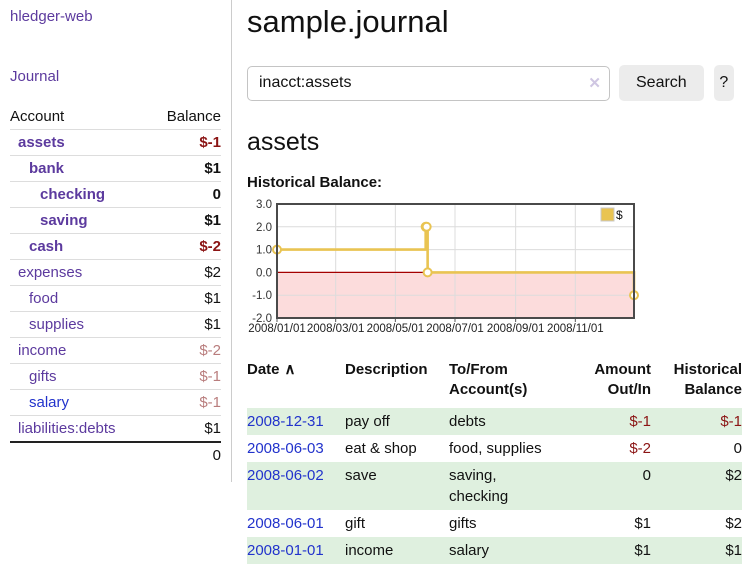 This screenshot has width=742, height=582. What do you see at coordinates (285, 475) in the screenshot?
I see `transaction-date-link: 2008-06-02` at bounding box center [285, 475].